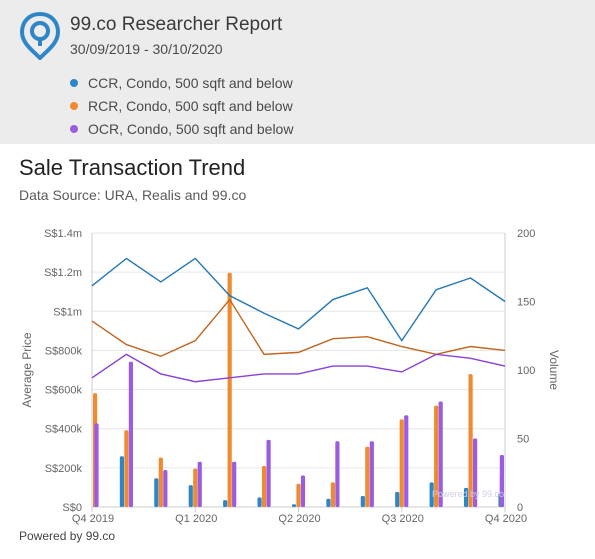 Image resolution: width=595 pixels, height=559 pixels. I want to click on legend-label-ccr: CCR, Condo, 500 sqft and below, so click(190, 82).